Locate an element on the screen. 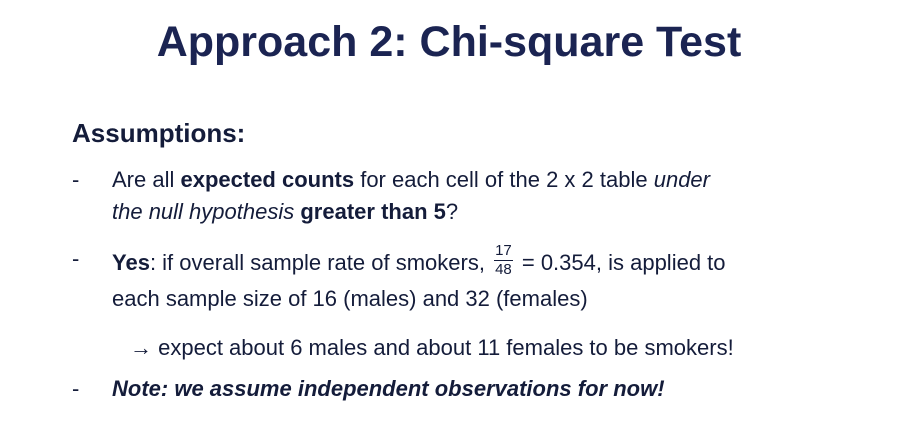  fraction: 17 48 is located at coordinates (503, 260).